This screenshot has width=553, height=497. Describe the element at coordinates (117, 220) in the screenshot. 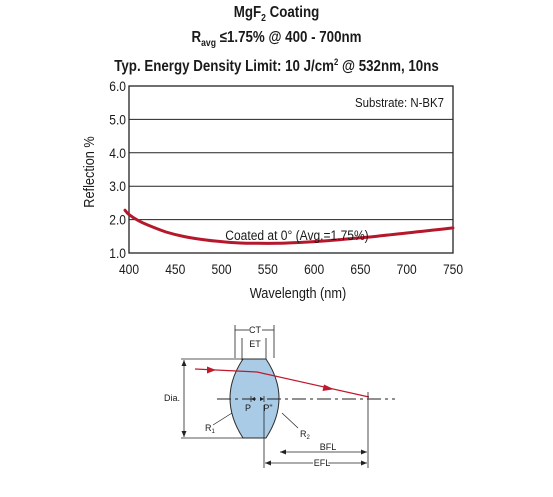

I see `y-tick-label: 2.0` at that location.